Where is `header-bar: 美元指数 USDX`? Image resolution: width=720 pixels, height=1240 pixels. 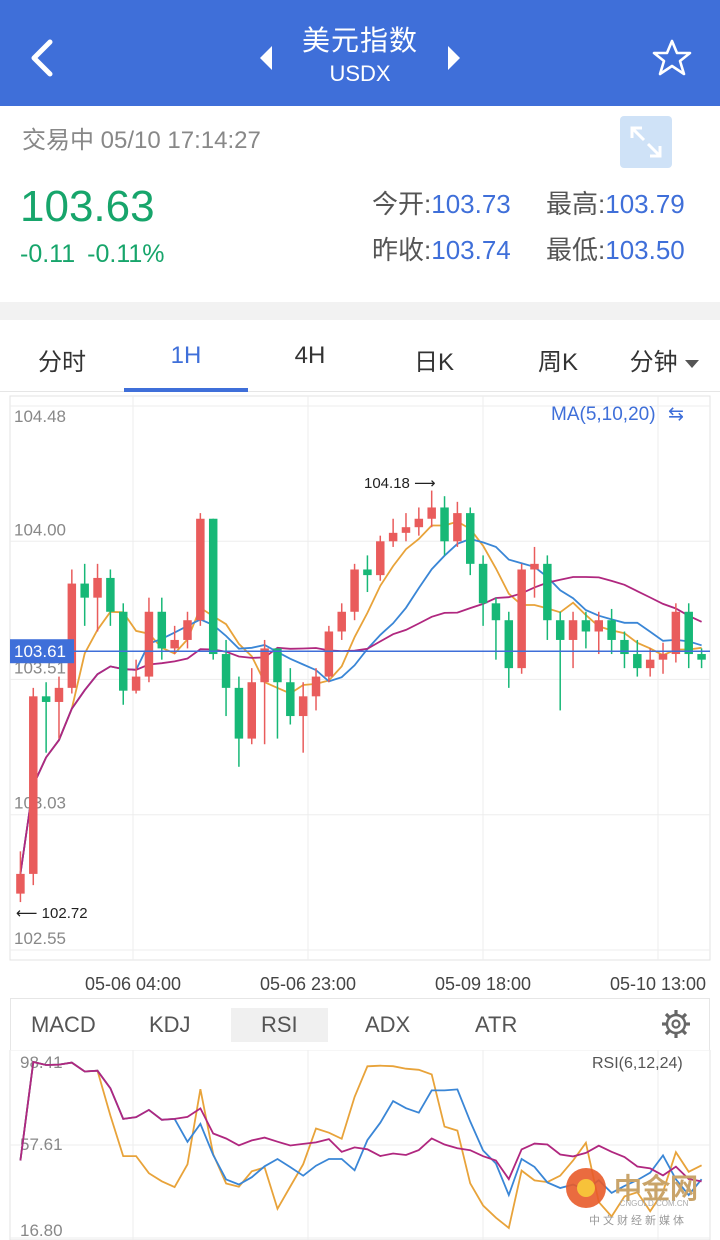
header-bar: 美元指数 USDX is located at coordinates (360, 53).